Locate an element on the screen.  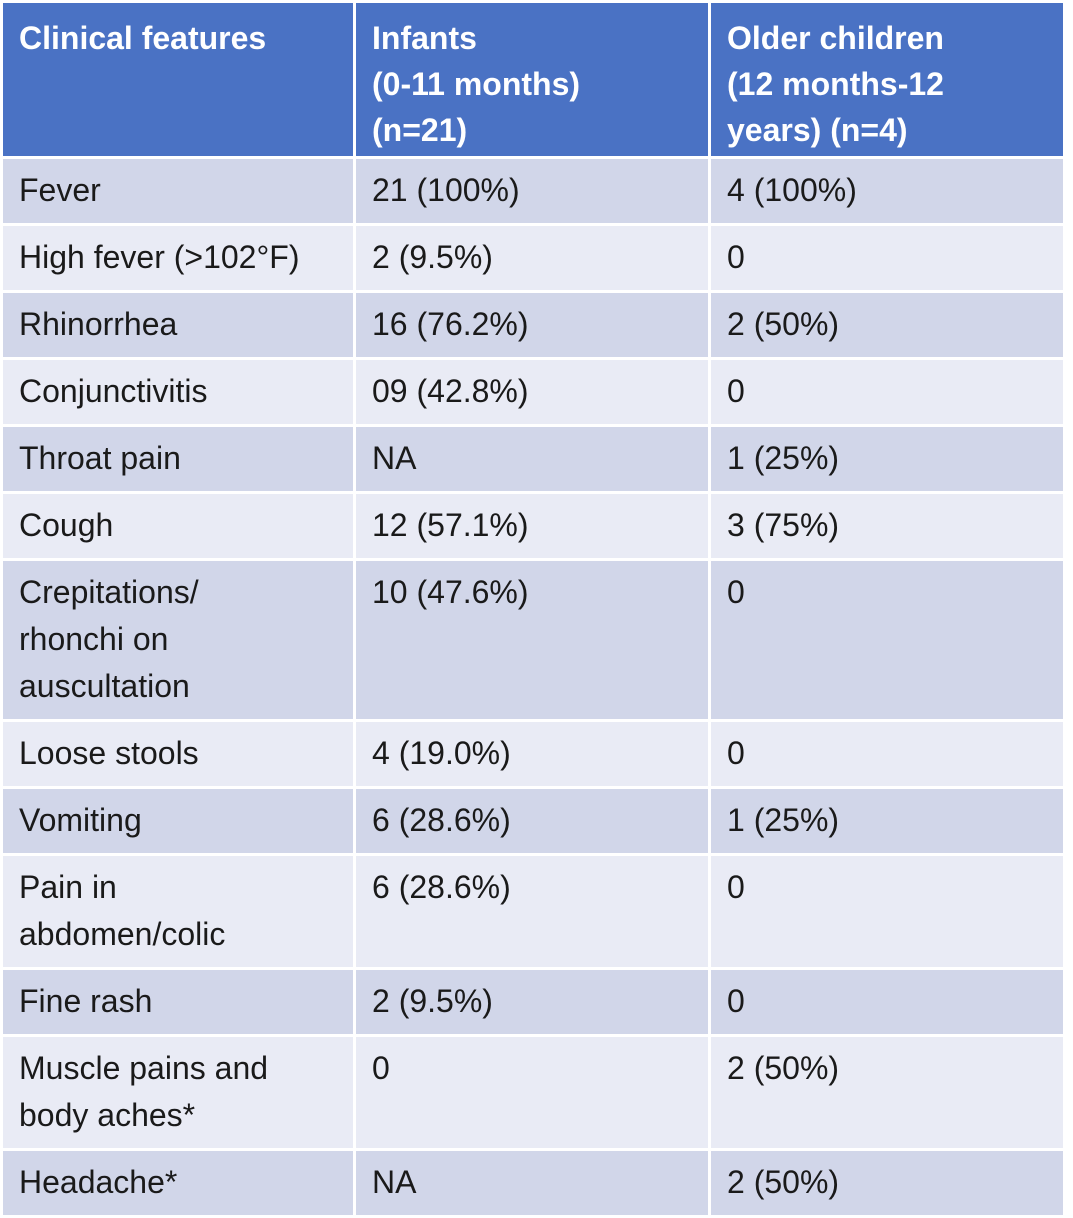
table-row: Cough 12 (57.1%) 3 (75%) is located at coordinates (533, 526).